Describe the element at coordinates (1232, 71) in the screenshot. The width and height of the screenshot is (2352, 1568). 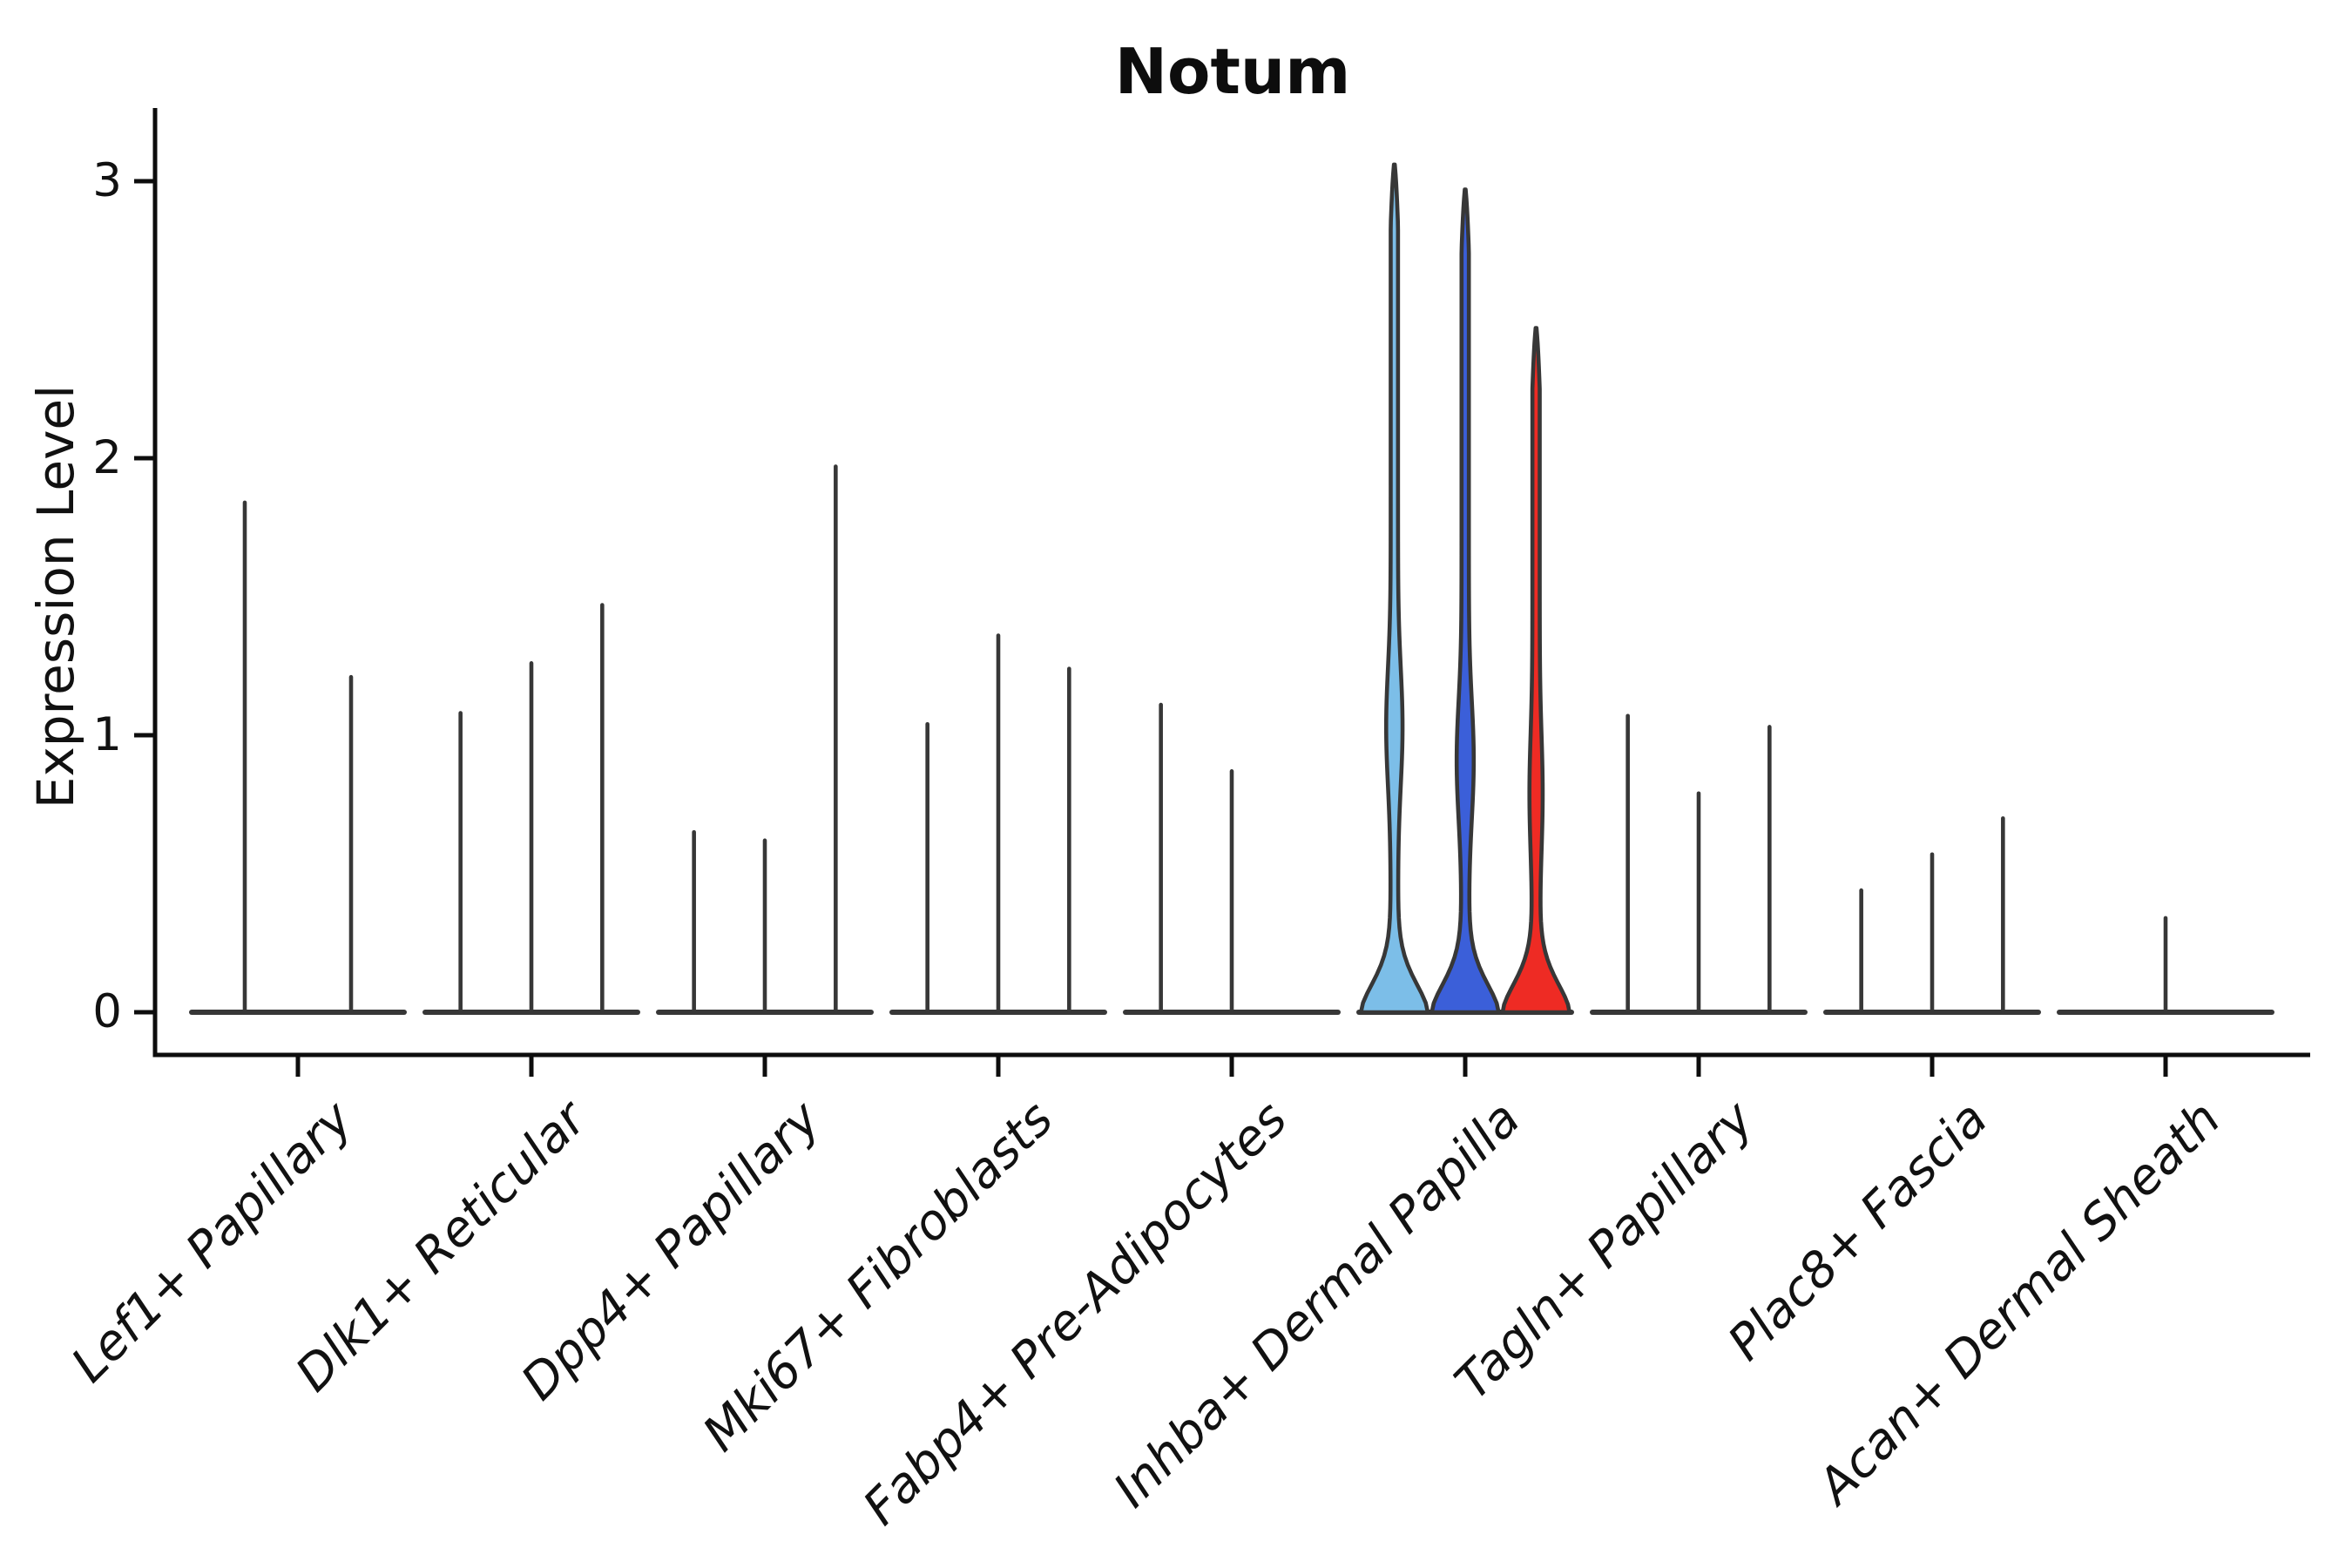
I see `chart-title: Notum` at that location.